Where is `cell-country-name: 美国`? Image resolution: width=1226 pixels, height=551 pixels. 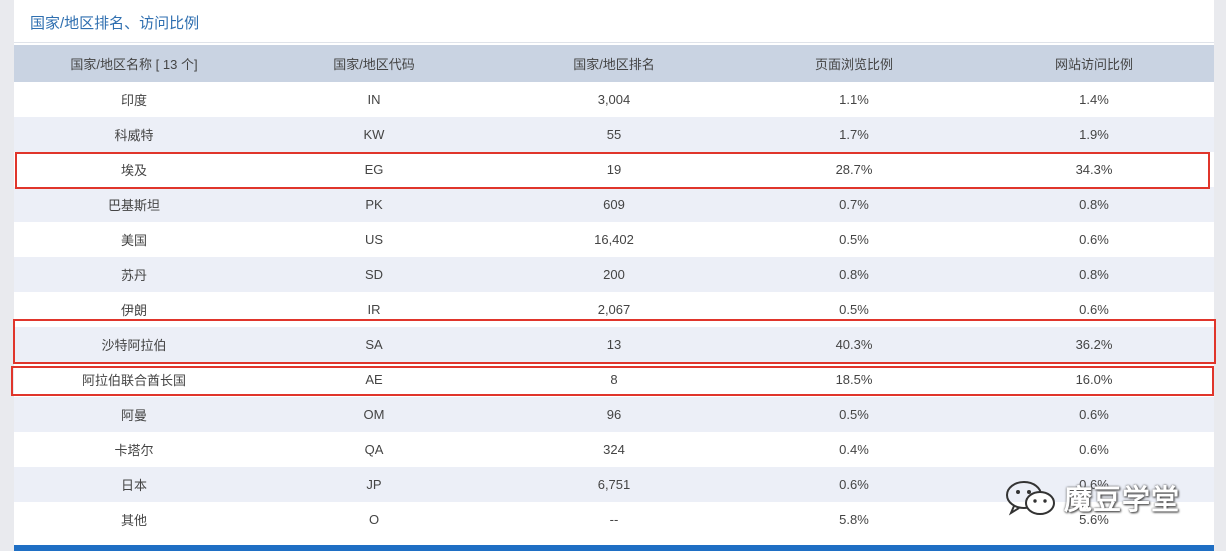
cell-country-name: 美国 is located at coordinates (134, 239).